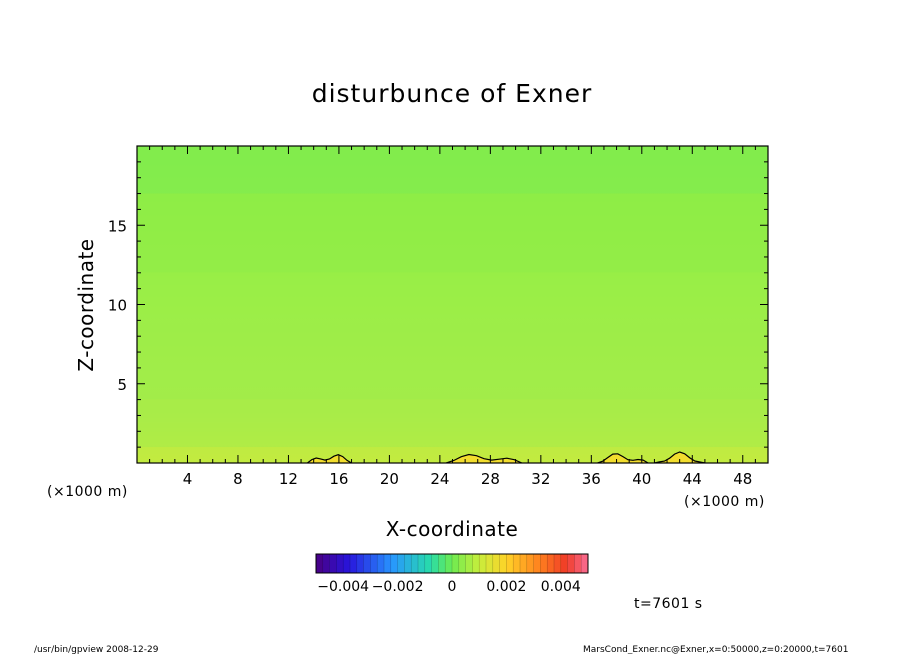  I want to click on colorbar-tick-labels: −0.004 −0.002 0 0.002 0.004, so click(449, 587).